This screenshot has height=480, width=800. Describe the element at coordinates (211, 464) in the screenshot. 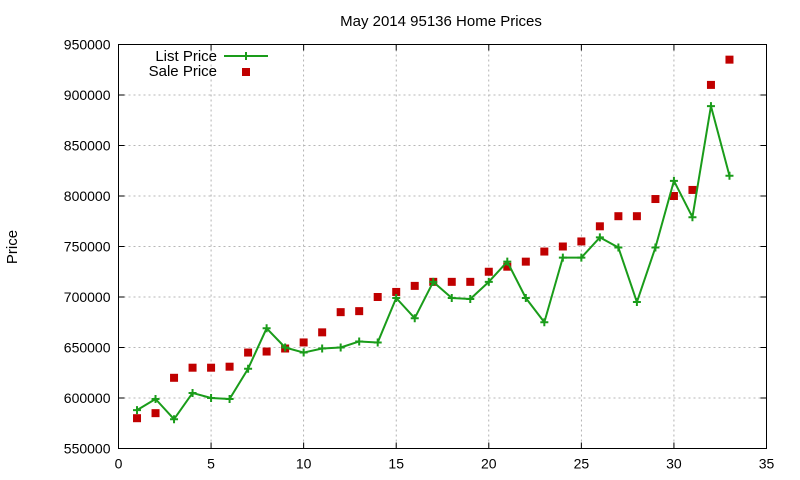

I see `x-tick-label: 5` at that location.